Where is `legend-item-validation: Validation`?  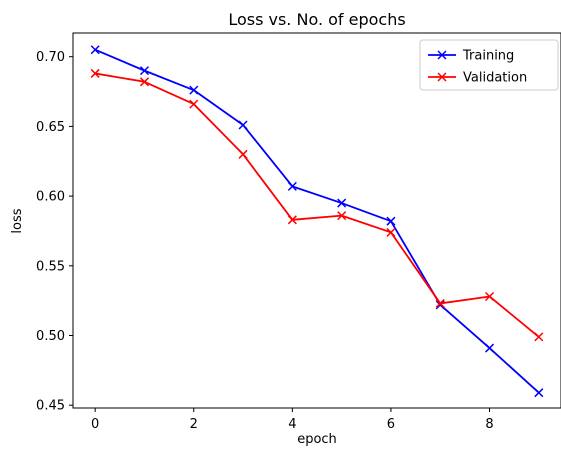 legend-item-validation: Validation is located at coordinates (477, 78).